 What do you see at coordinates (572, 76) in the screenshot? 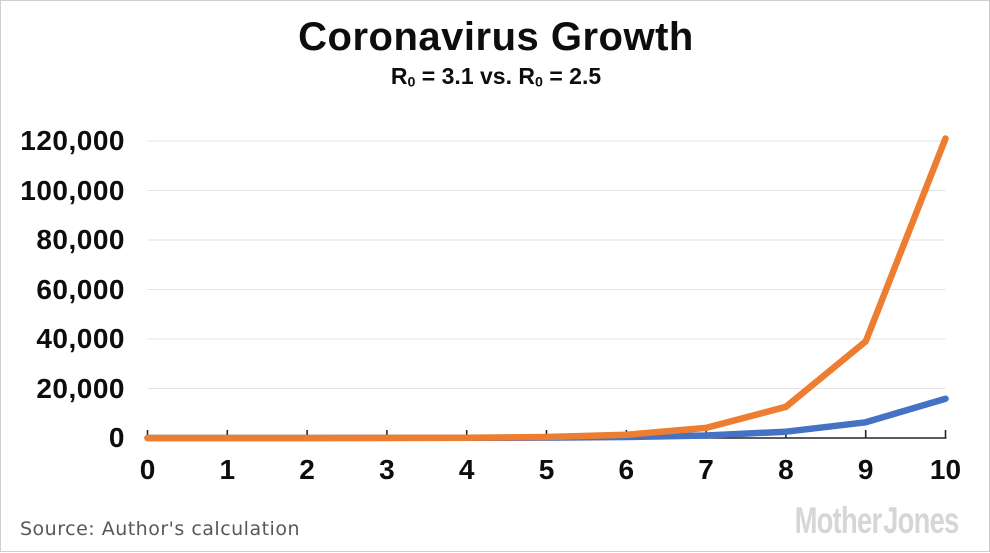
I see `subtitle-end: = 2.5` at bounding box center [572, 76].